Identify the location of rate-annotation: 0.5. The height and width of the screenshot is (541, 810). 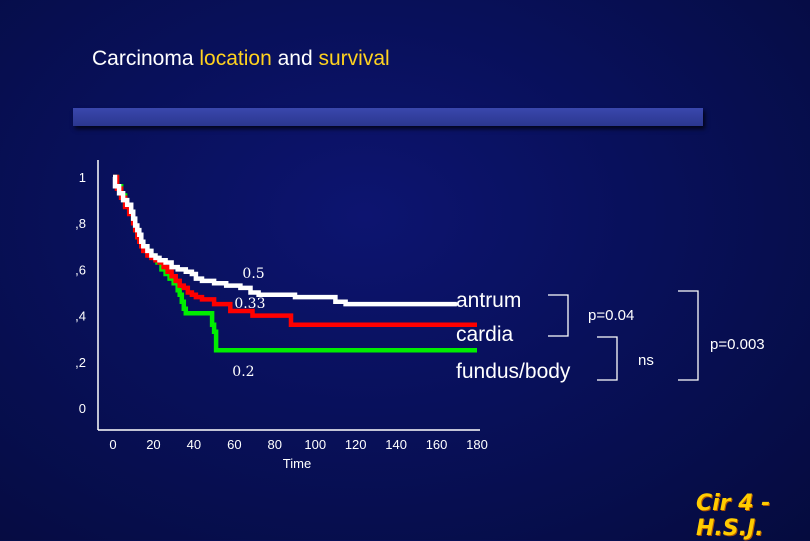
(253, 274).